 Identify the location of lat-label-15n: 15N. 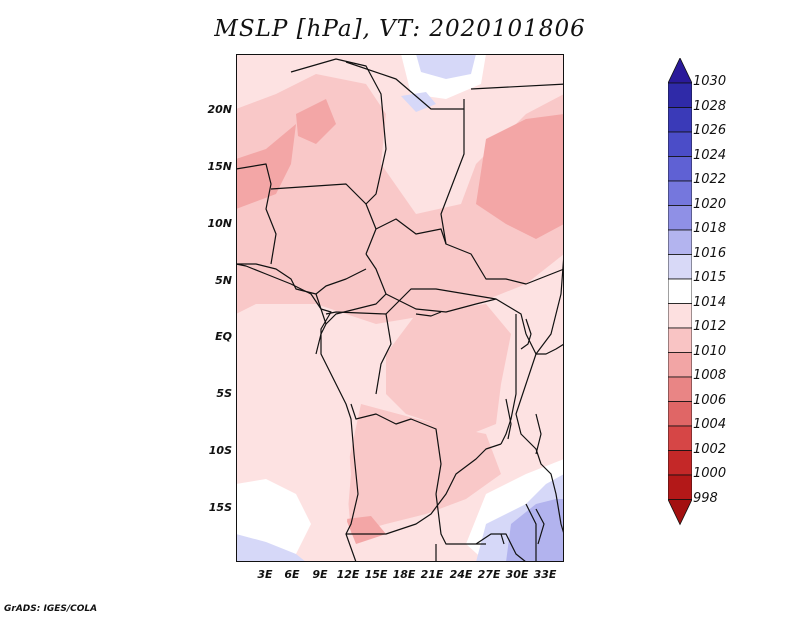
(219, 166).